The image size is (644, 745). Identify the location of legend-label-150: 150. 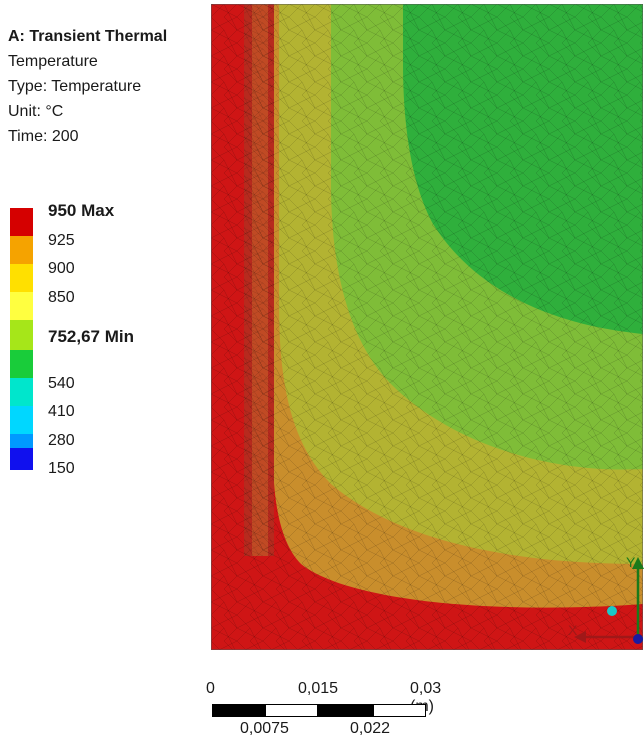
(61, 468).